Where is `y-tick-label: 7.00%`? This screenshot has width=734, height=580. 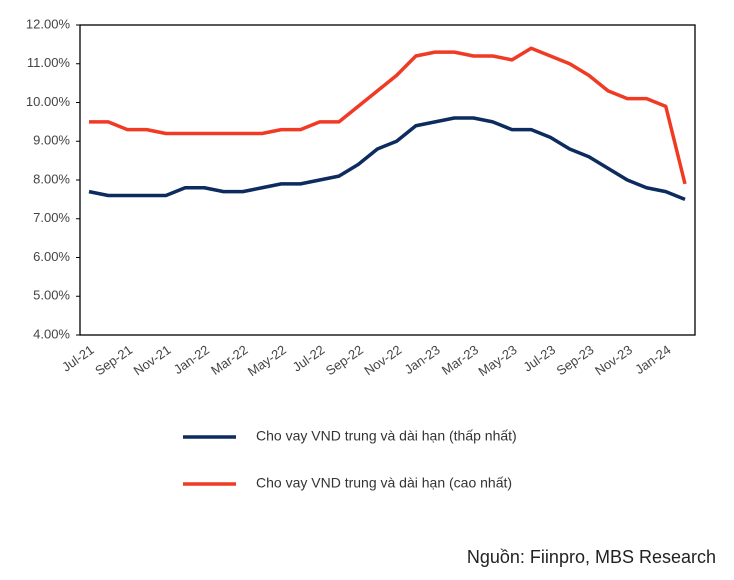 y-tick-label: 7.00% is located at coordinates (51, 217).